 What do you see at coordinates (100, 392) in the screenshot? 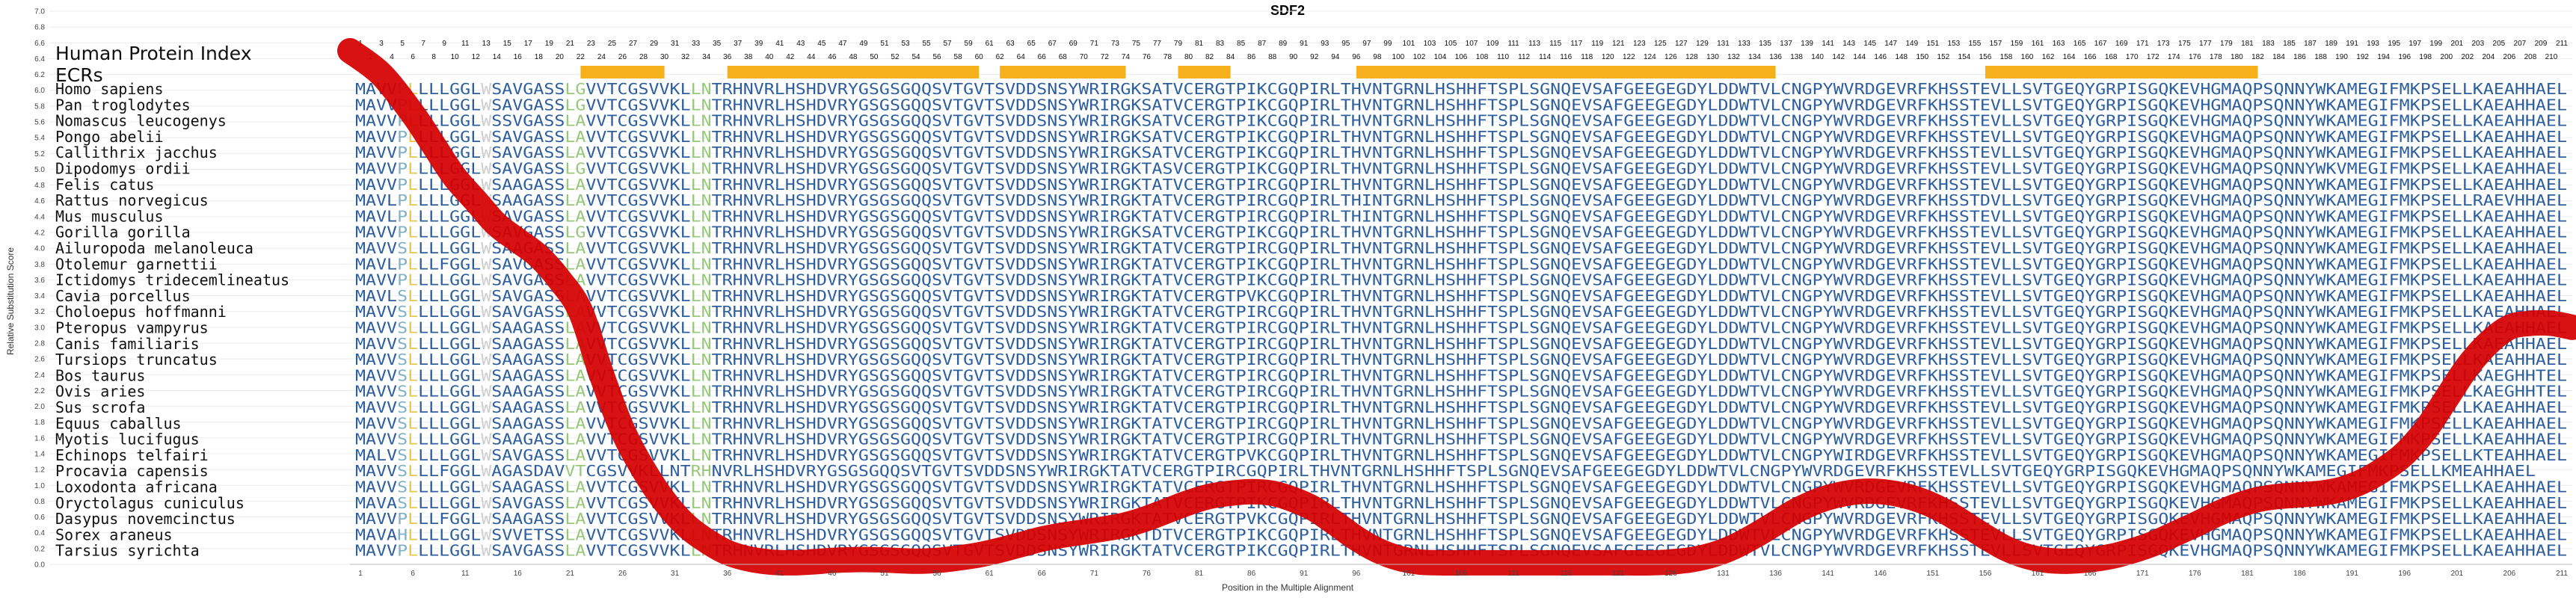
I see `species-name: Ovis aries` at bounding box center [100, 392].